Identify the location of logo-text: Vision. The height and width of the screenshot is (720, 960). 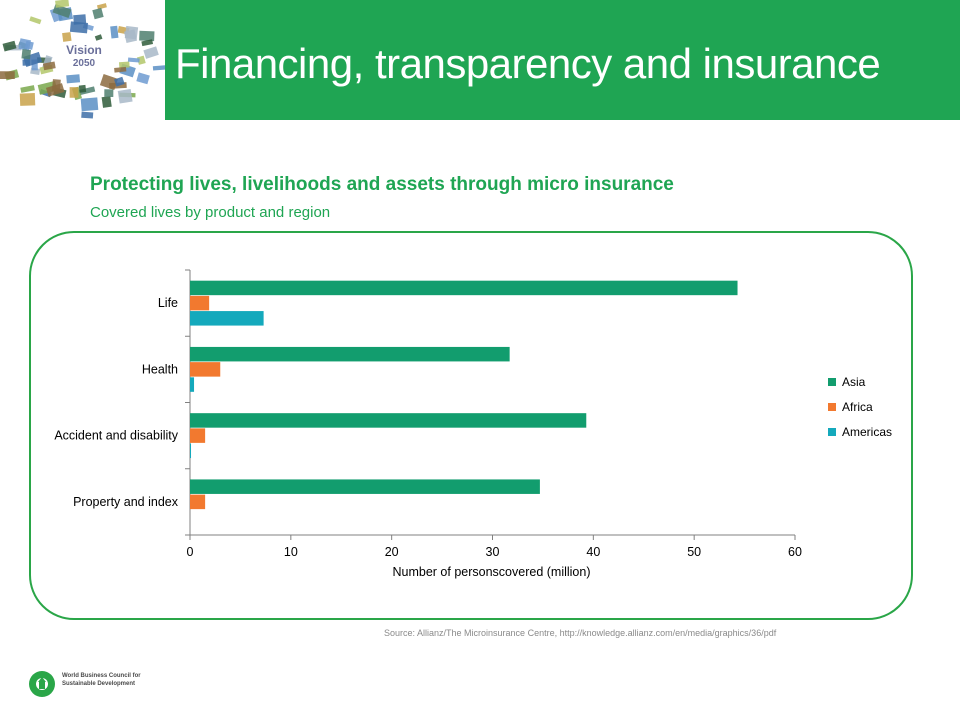
(84, 50).